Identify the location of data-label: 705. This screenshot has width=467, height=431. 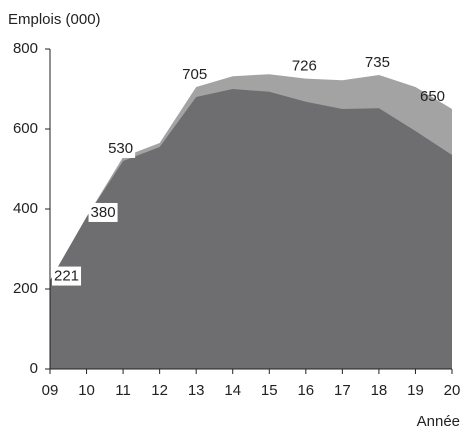
(194, 74).